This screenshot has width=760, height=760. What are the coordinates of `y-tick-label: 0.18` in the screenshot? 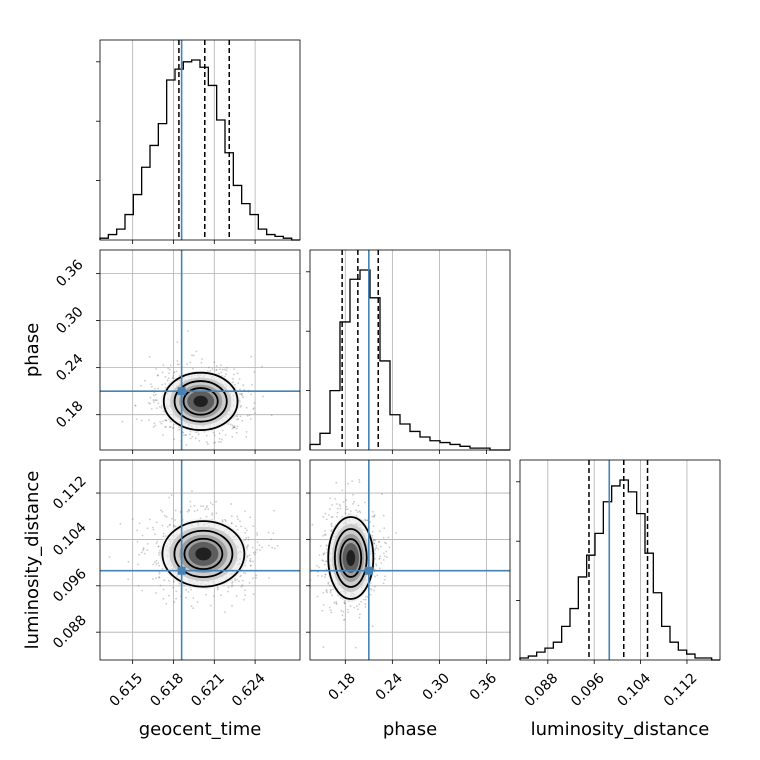 It's located at (69, 414).